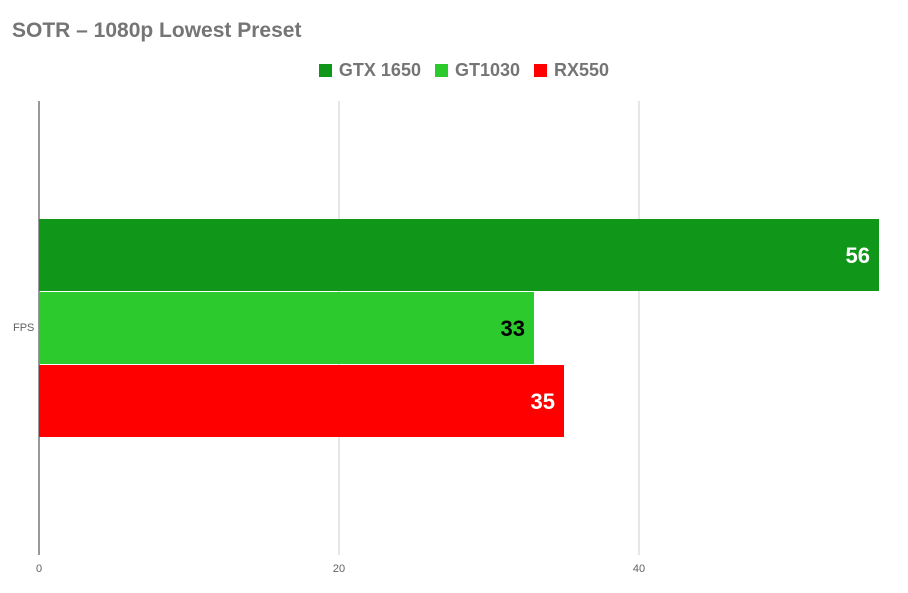  Describe the element at coordinates (325, 70) in the screenshot. I see `legend-swatch-gtx1650` at that location.